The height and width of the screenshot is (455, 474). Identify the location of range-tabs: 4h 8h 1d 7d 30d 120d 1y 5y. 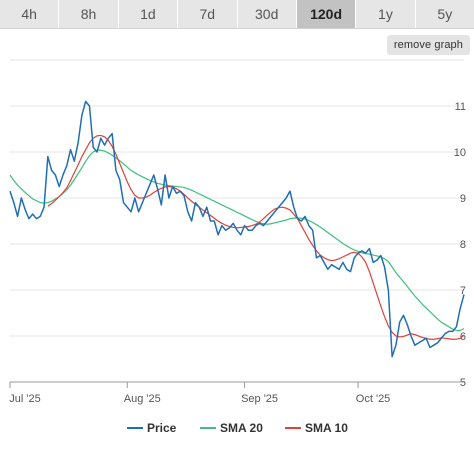
(237, 14).